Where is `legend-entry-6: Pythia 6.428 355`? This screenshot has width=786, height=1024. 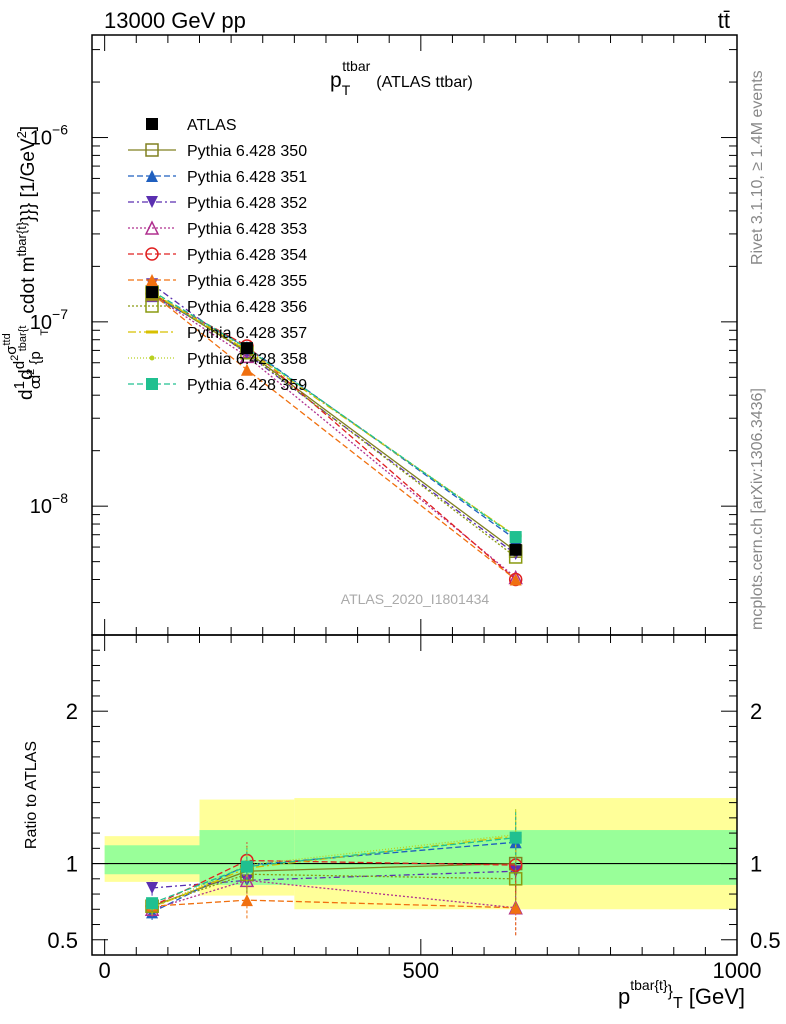 legend-entry-6: Pythia 6.428 355 is located at coordinates (217, 281).